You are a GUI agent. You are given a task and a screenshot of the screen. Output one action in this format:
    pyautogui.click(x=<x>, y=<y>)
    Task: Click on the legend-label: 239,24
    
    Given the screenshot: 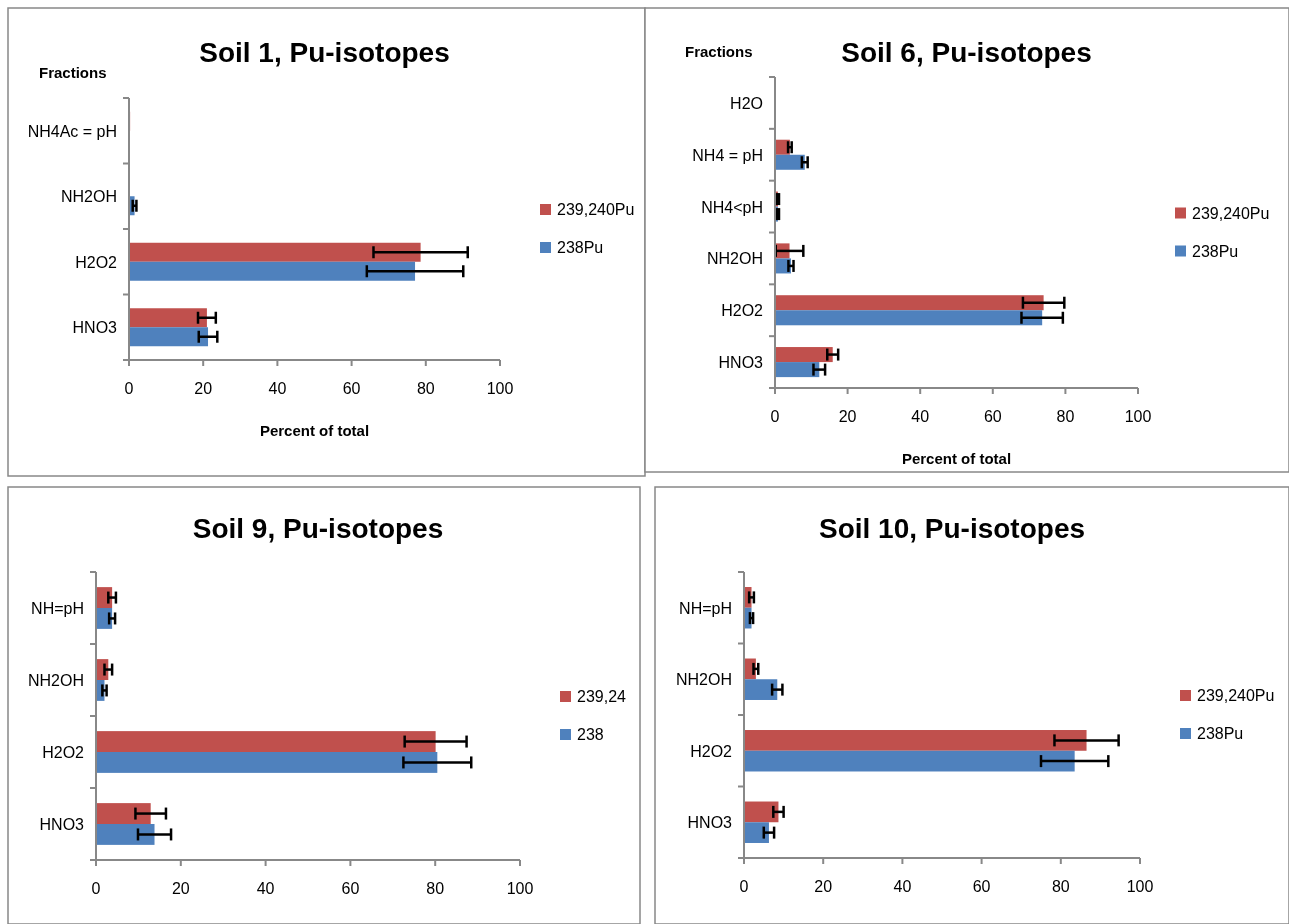 What is the action you would take?
    pyautogui.click(x=602, y=696)
    